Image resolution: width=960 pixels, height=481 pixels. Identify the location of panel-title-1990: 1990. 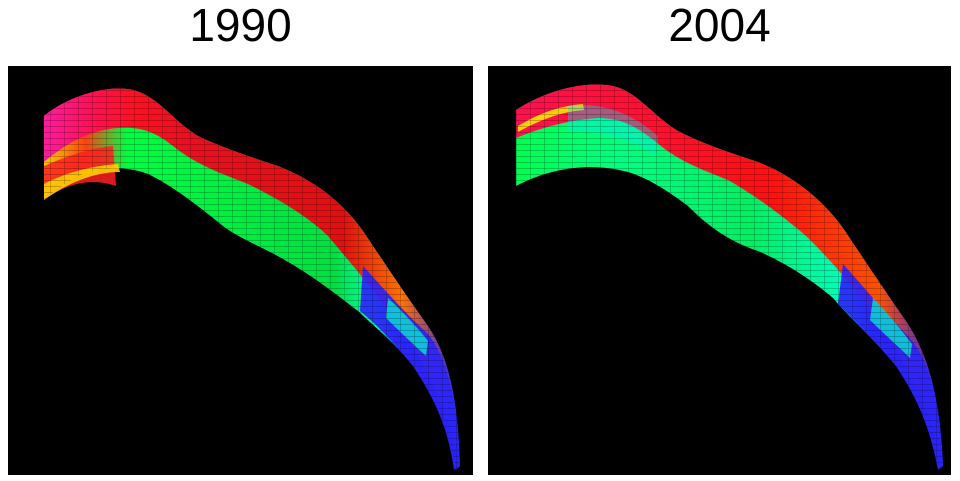
(240, 25).